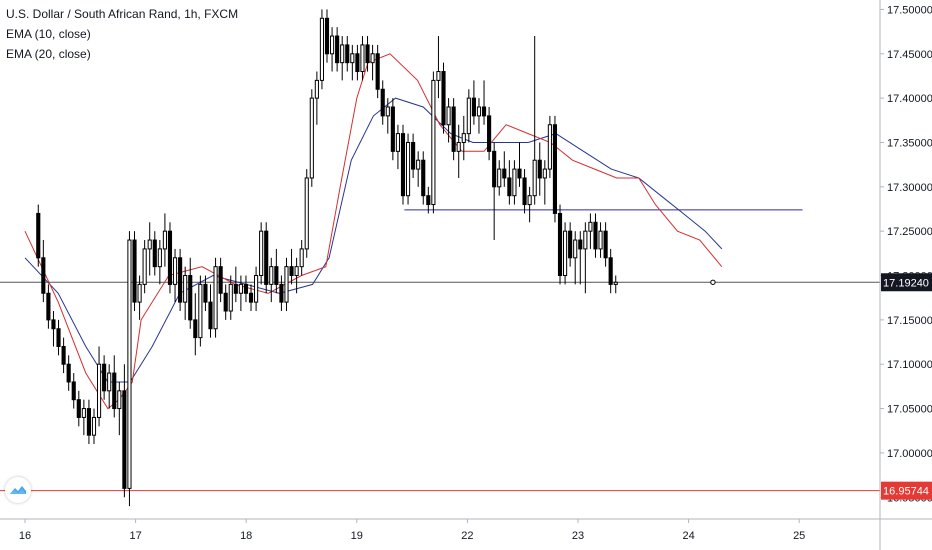  I want to click on legend-ema10: EMA (10, close), so click(48, 34).